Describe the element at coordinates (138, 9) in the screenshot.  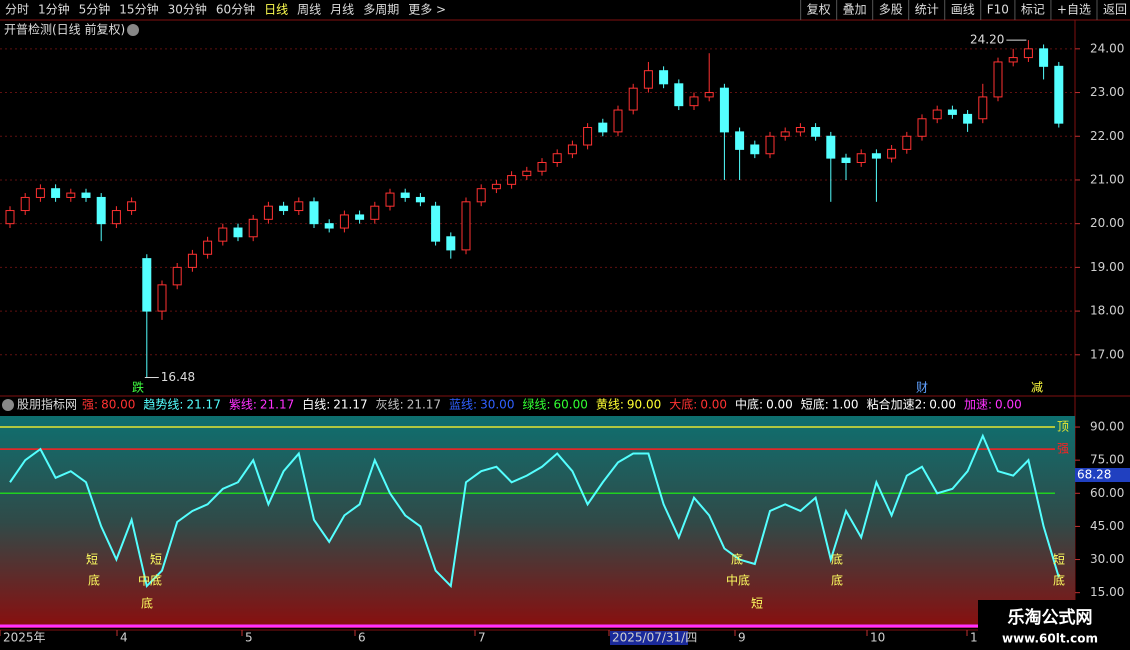
I see `period-tab: 15分钟` at that location.